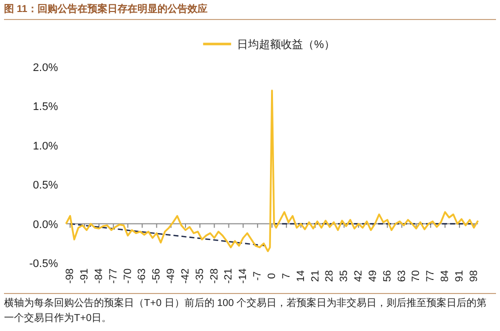  What do you see at coordinates (128, 276) in the screenshot?
I see `x-tick-label: -70` at bounding box center [128, 276].